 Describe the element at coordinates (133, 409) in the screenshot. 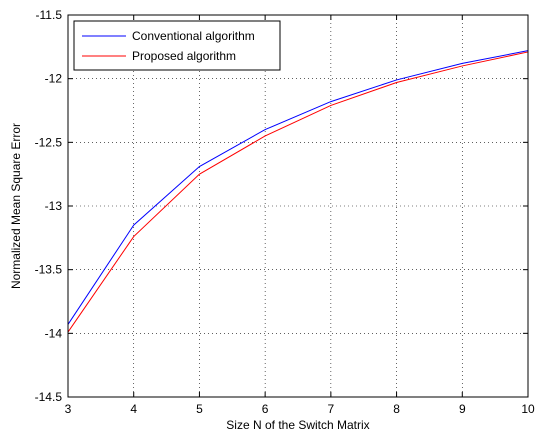

I see `x-tick-label: 4` at that location.